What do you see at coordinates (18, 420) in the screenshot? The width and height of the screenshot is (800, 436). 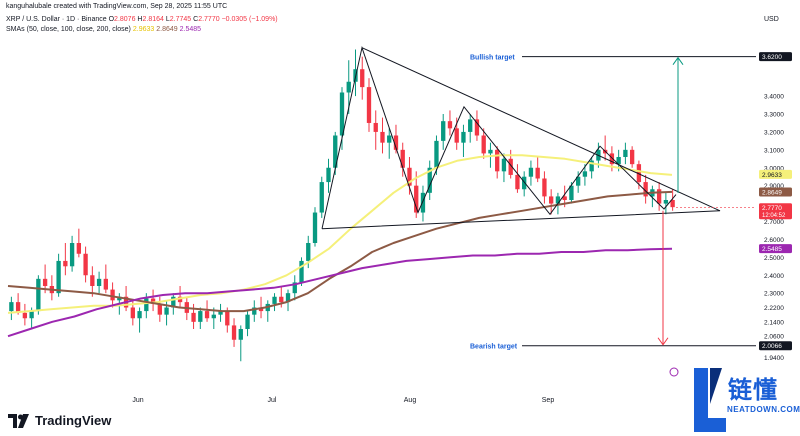 I see `tradingview-logo-icon` at bounding box center [18, 420].